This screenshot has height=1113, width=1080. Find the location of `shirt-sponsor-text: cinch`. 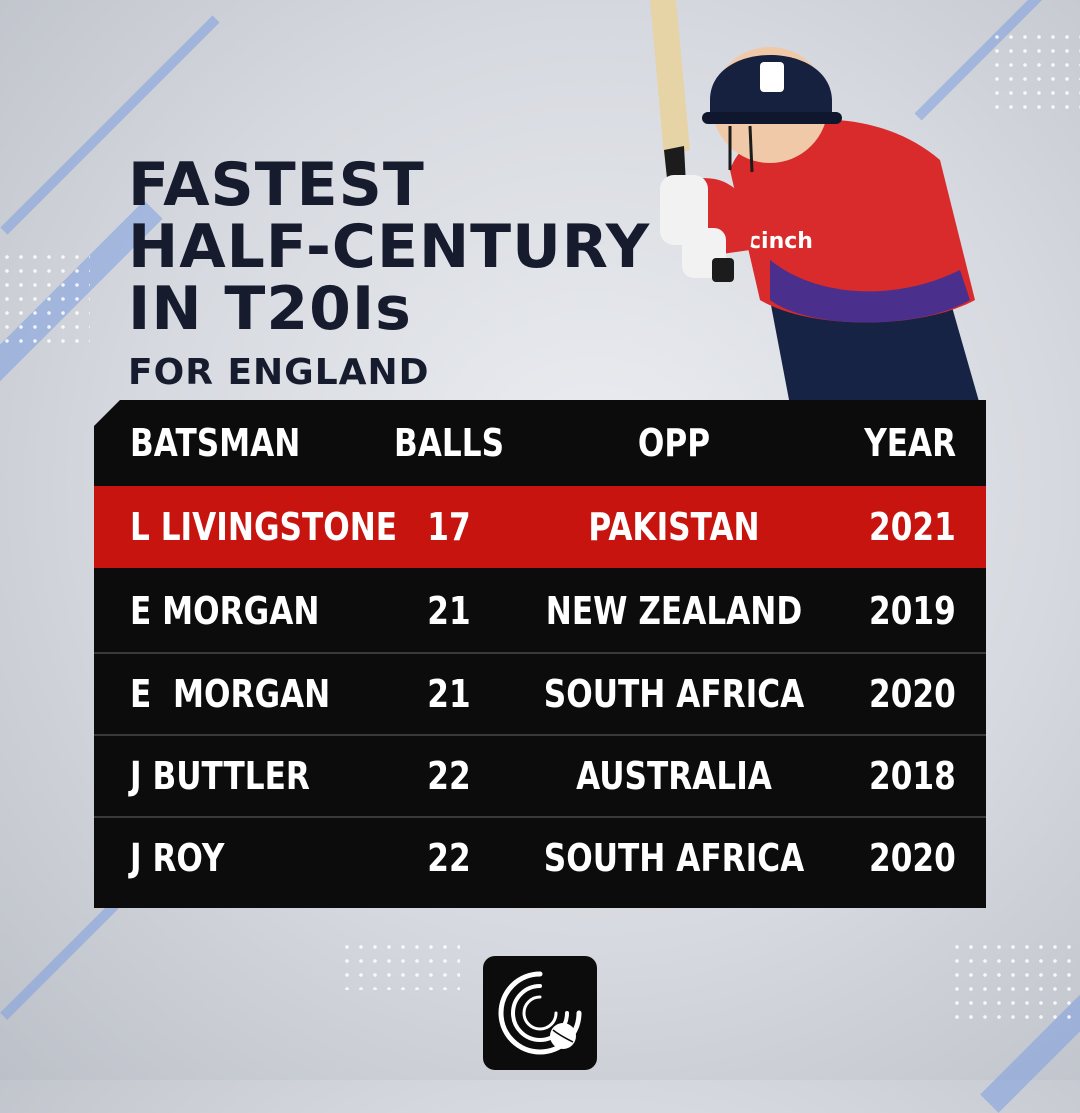

shirt-sponsor-text: cinch is located at coordinates (780, 241).